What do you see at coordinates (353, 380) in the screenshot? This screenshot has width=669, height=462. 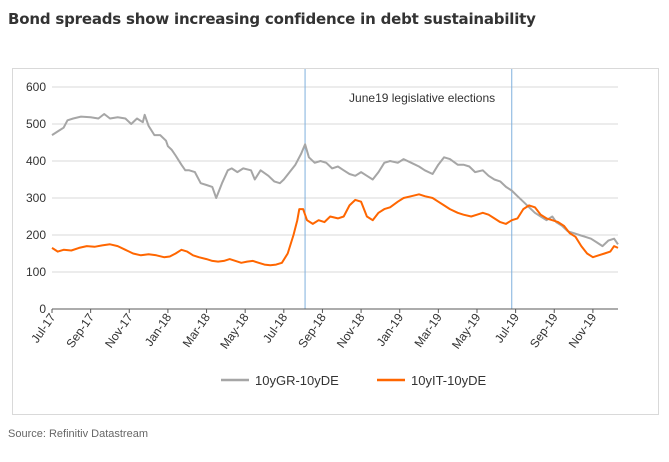 I see `legend: 10yGR-10yDE 10yIT-10yDE` at bounding box center [353, 380].